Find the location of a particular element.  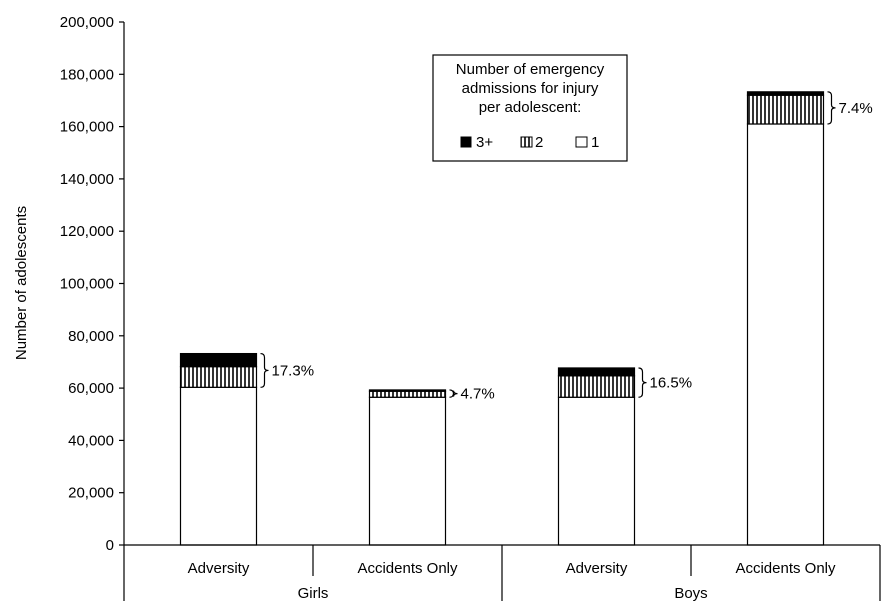

y-tick-label: 80,000 is located at coordinates (91, 336).